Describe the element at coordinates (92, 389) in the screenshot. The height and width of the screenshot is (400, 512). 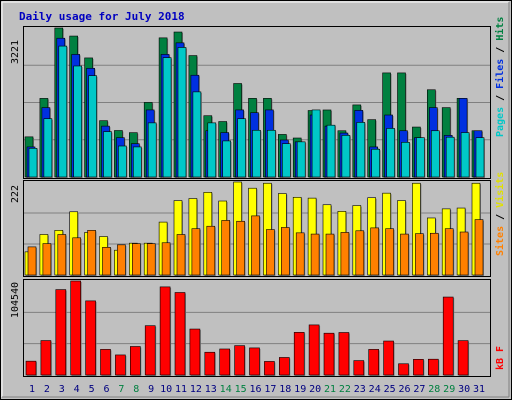
I see `x-tick-label-day-5: 5` at that location.